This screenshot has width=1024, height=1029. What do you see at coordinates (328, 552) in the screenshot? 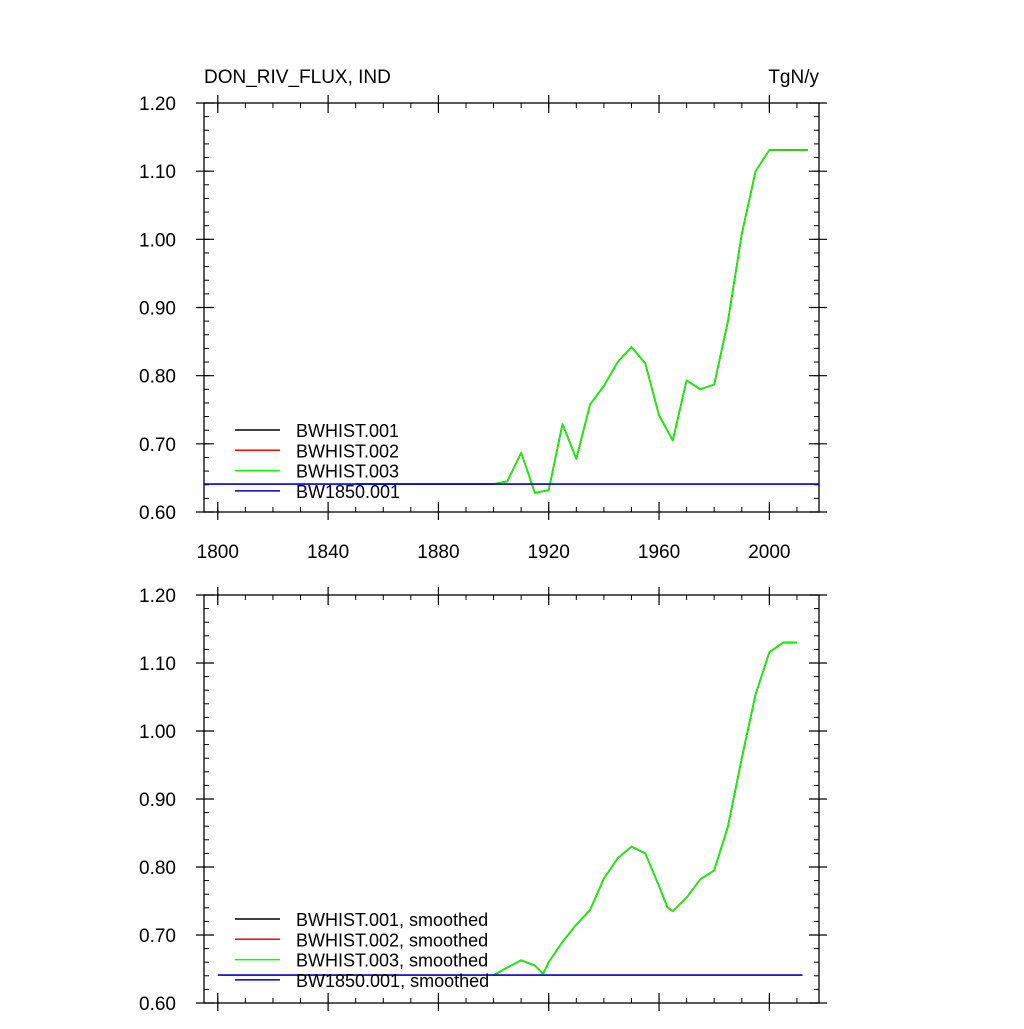
I see `x-tick-label: 1840` at bounding box center [328, 552].